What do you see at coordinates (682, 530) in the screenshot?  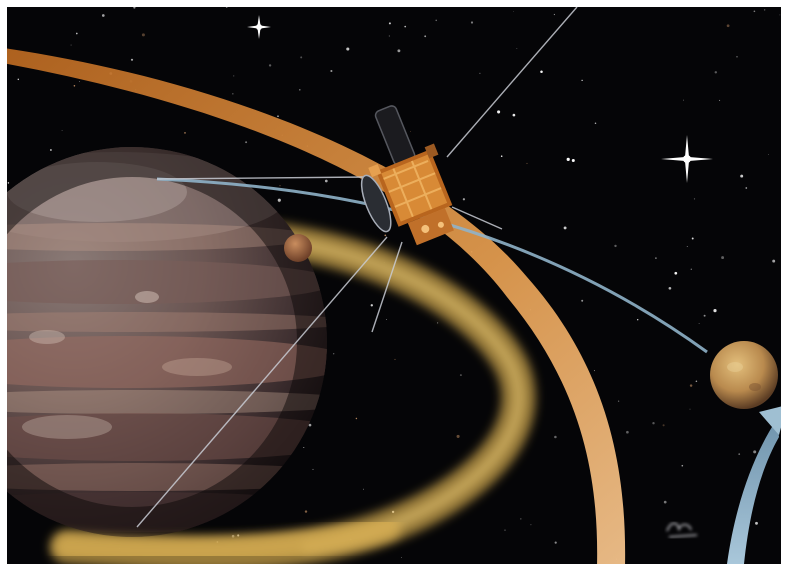 I see `artist-signature` at bounding box center [682, 530].